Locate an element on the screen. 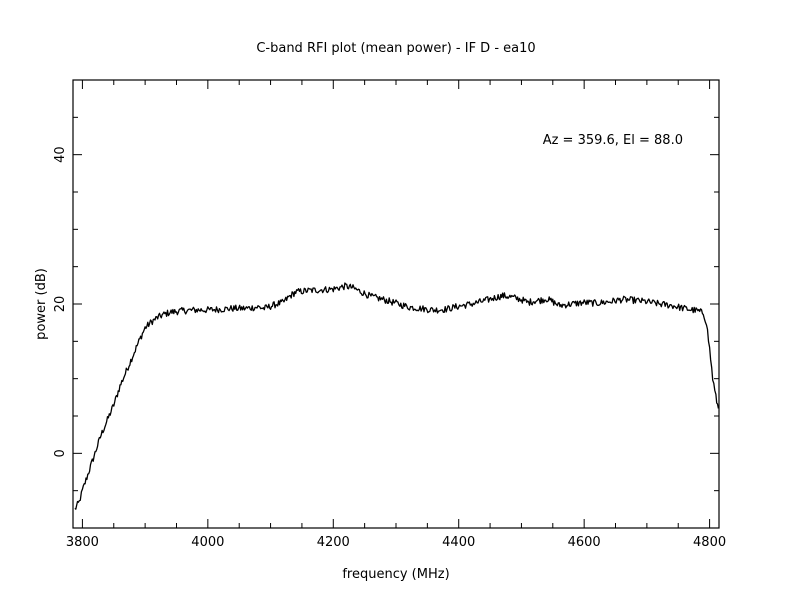 The height and width of the screenshot is (612, 792). x-tick-label: 4600 is located at coordinates (584, 542).